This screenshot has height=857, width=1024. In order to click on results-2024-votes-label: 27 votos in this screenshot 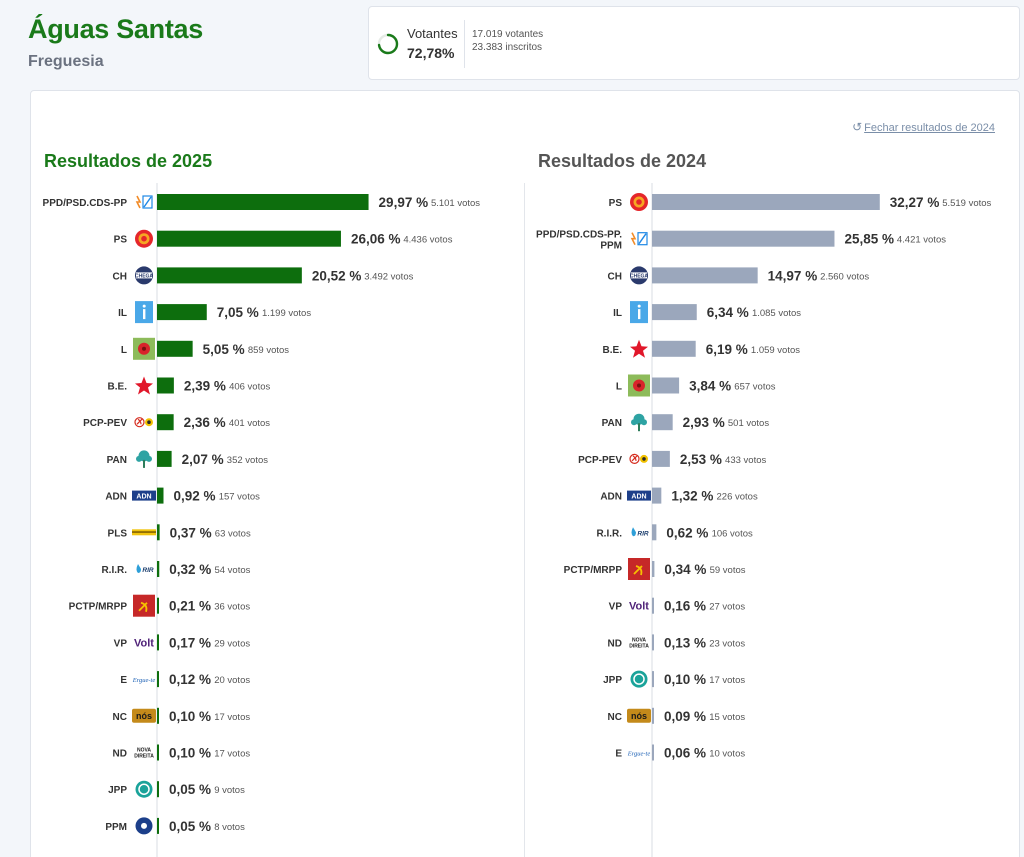, I will do `click(727, 607)`.